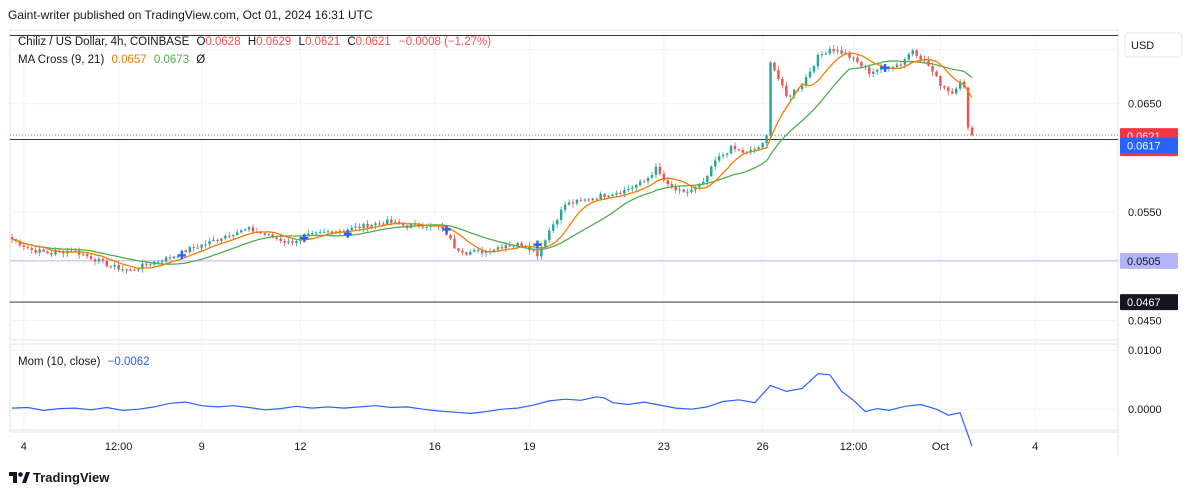 The height and width of the screenshot is (495, 1195). Describe the element at coordinates (1153, 45) in the screenshot. I see `currency-button: USD` at that location.